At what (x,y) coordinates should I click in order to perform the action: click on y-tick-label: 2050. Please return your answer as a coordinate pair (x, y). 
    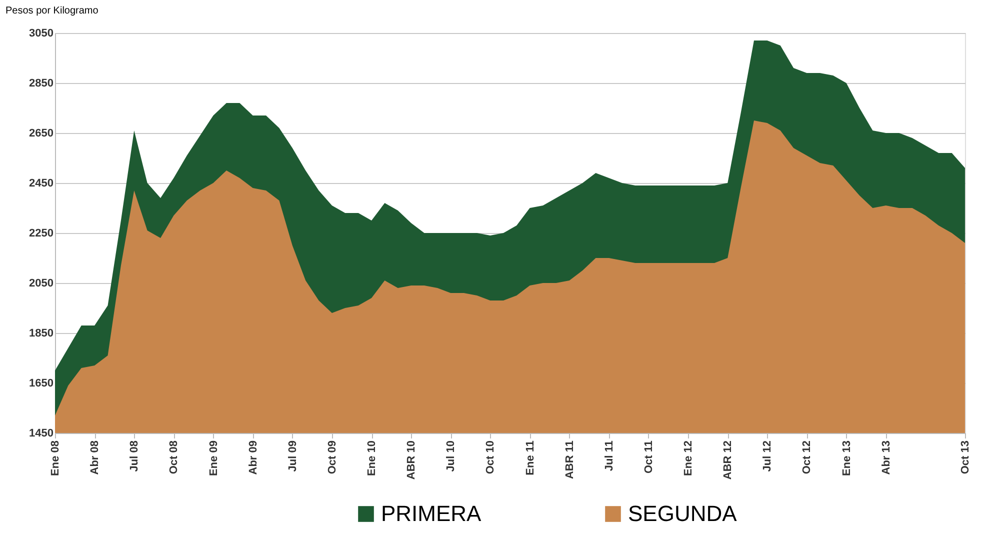
    Looking at the image, I should click on (41, 284).